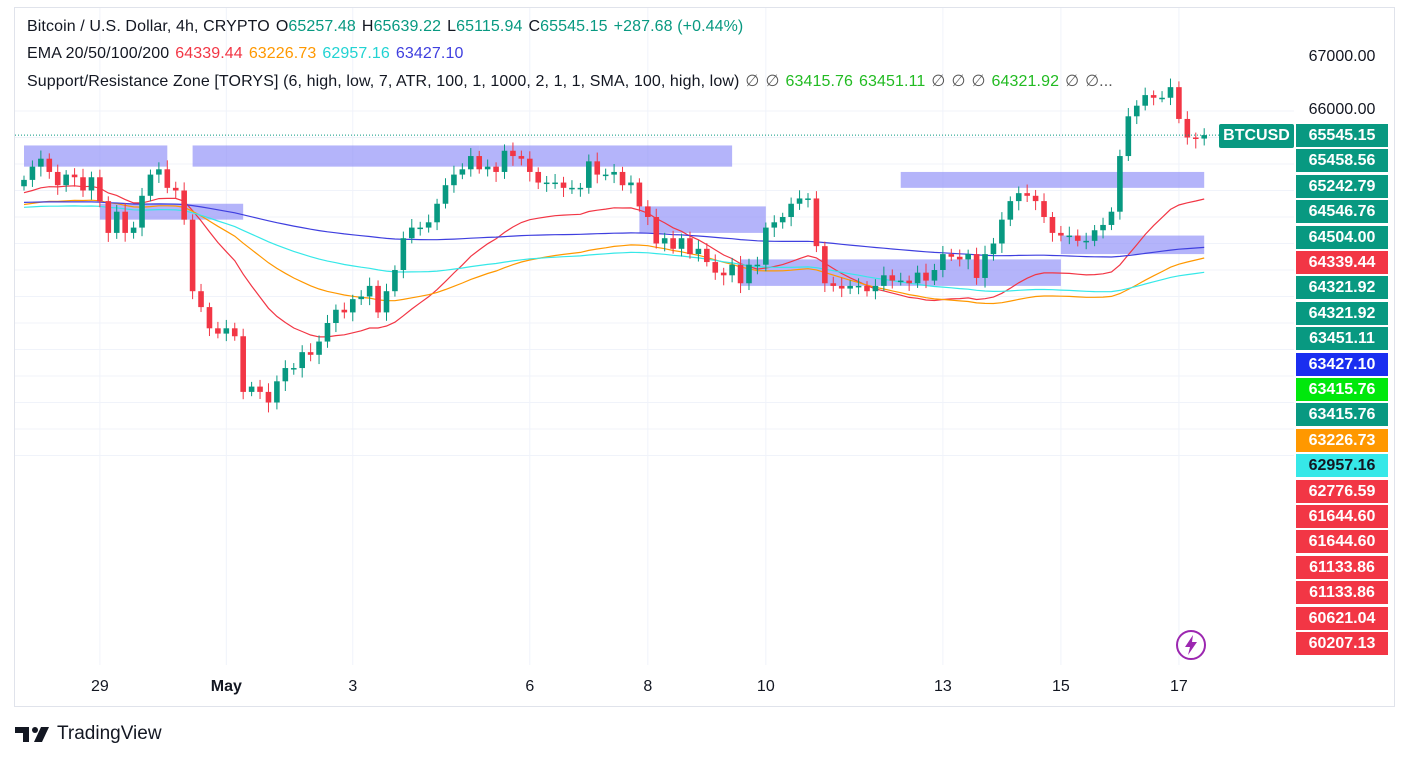 The image size is (1410, 760). Describe the element at coordinates (88, 734) in the screenshot. I see `tradingview-logo: TradingView` at that location.